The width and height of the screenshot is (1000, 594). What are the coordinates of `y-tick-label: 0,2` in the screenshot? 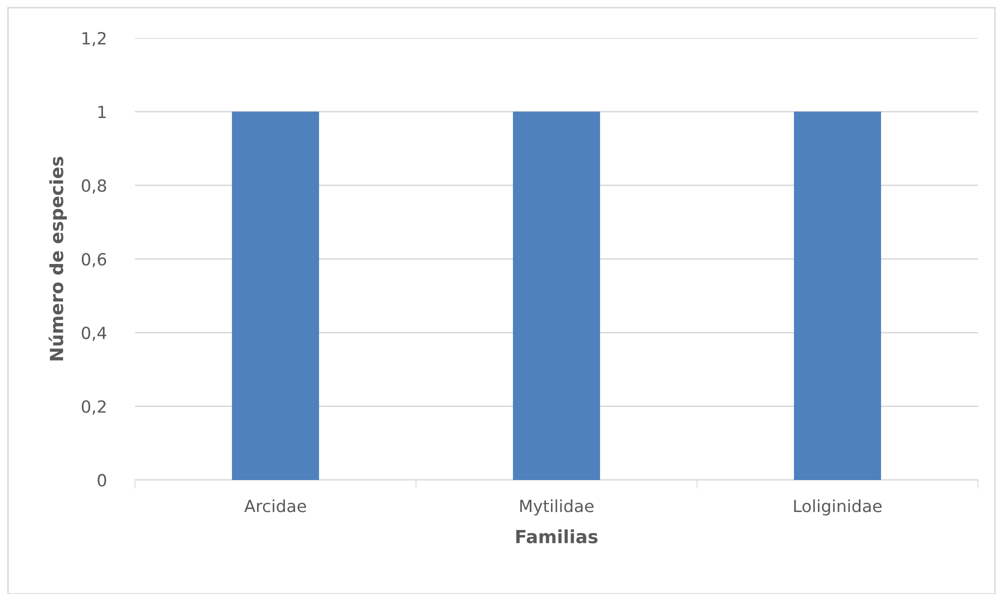 It's located at (94, 407).